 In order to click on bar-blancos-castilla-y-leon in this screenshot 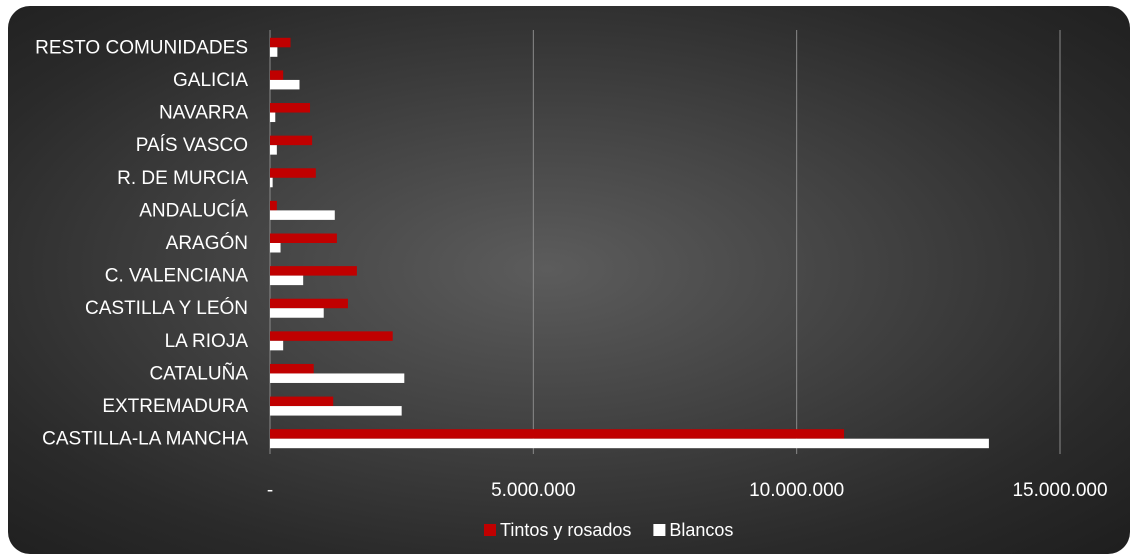, I will do `click(297, 313)`.